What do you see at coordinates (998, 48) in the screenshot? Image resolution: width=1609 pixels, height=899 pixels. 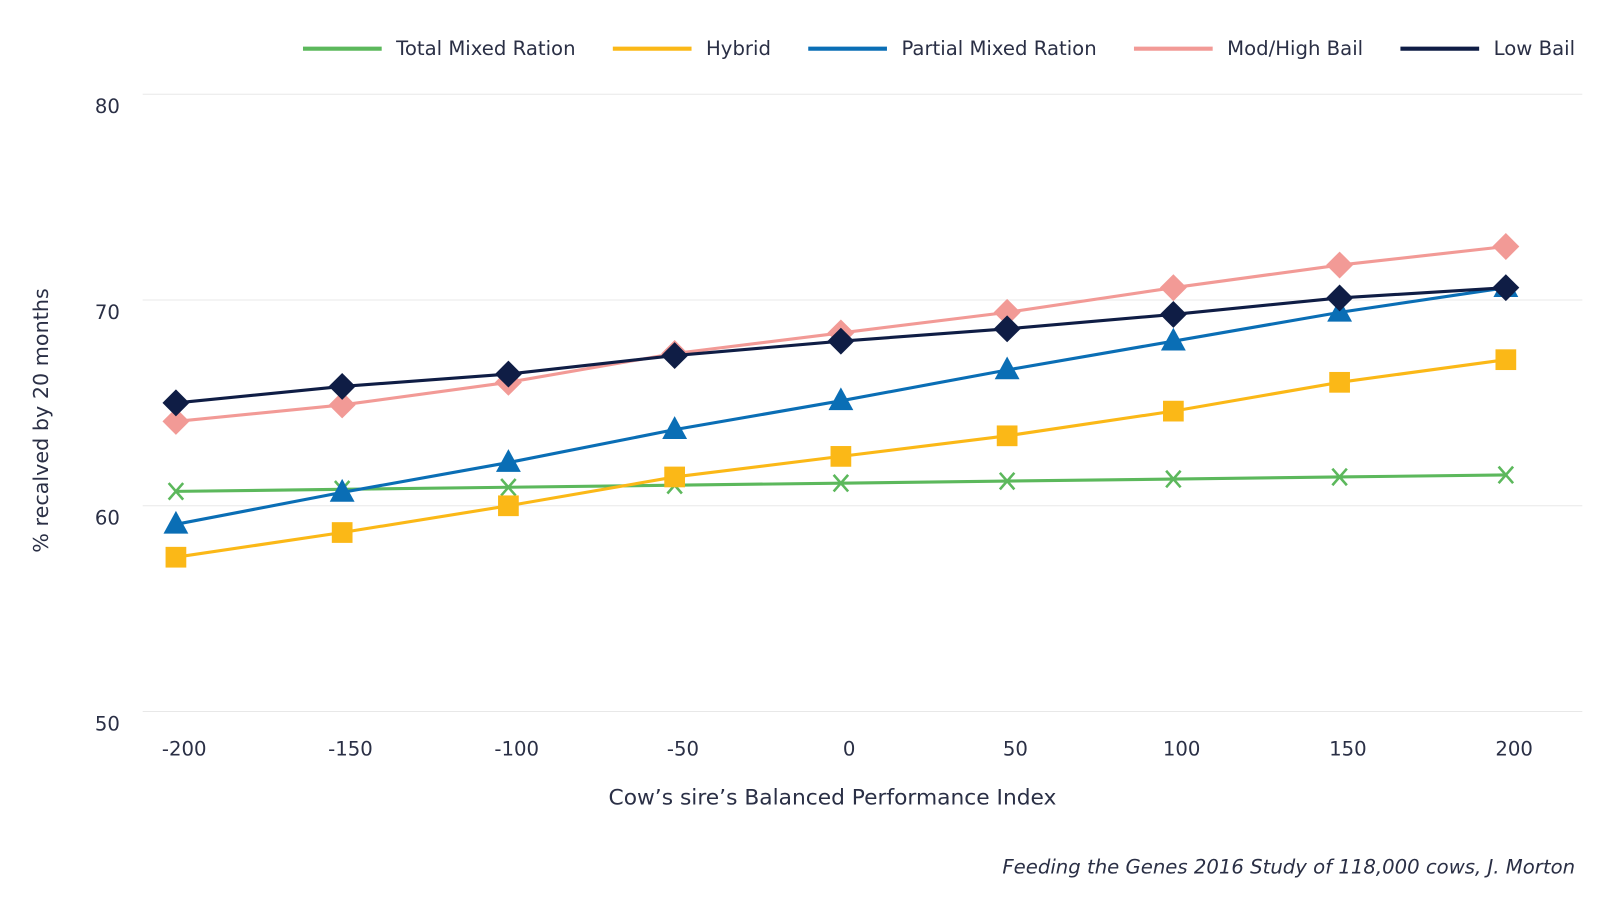 I see `legend-label: Partial Mixed Ration` at bounding box center [998, 48].